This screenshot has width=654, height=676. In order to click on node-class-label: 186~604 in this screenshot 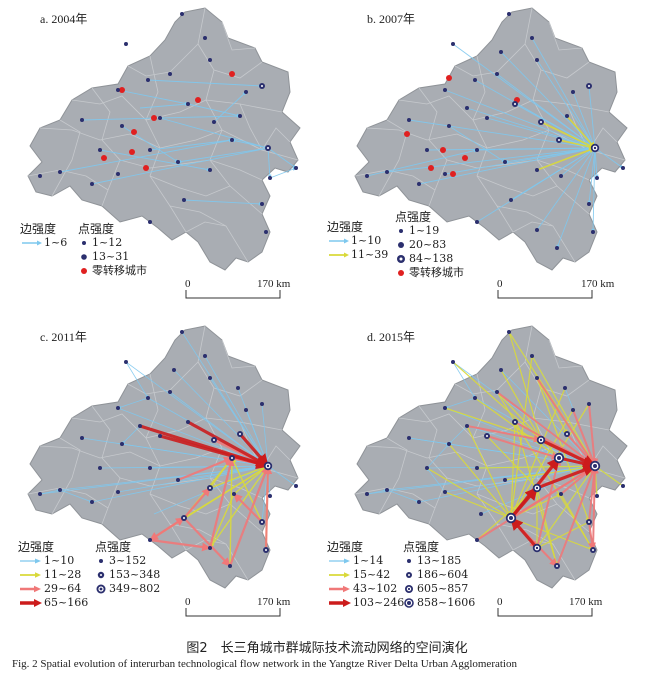, I will do `click(443, 574)`.